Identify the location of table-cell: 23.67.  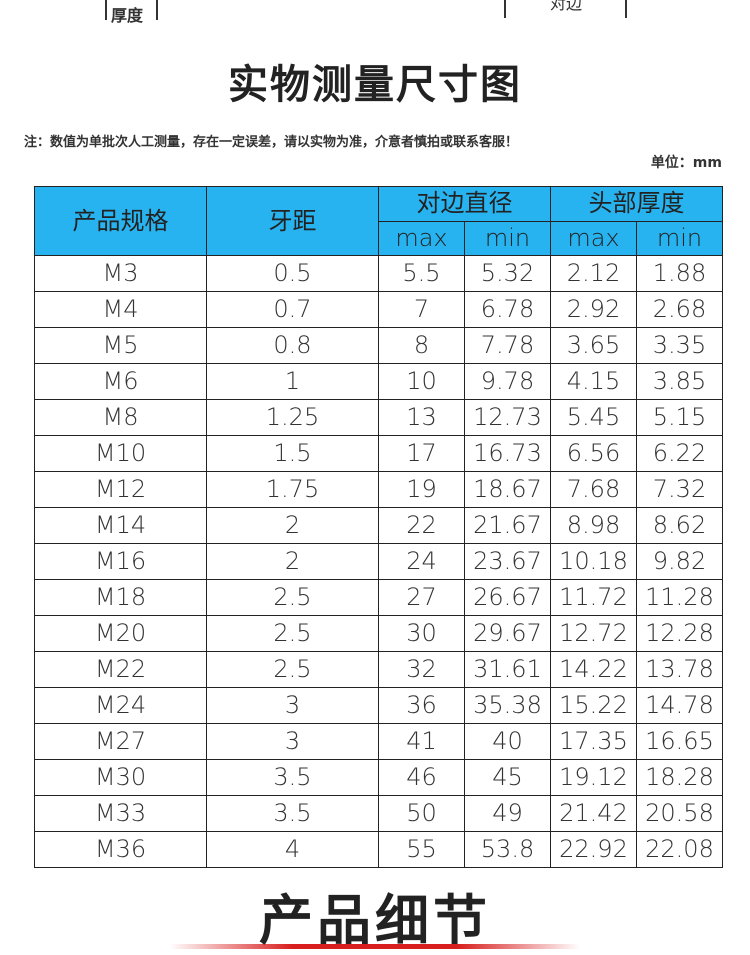
(507, 561).